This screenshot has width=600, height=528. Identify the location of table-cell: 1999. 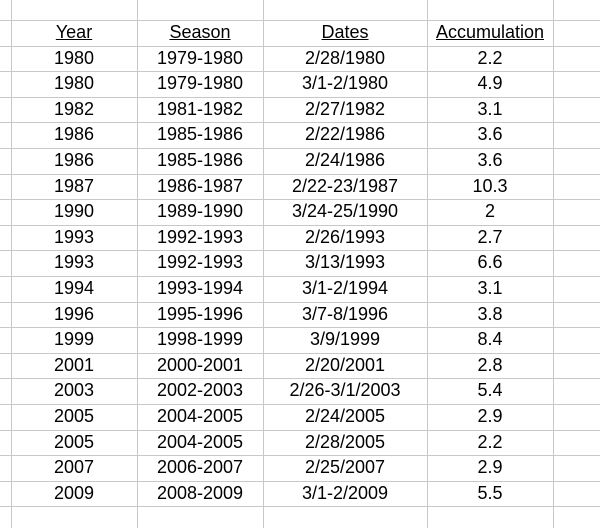
(74, 339).